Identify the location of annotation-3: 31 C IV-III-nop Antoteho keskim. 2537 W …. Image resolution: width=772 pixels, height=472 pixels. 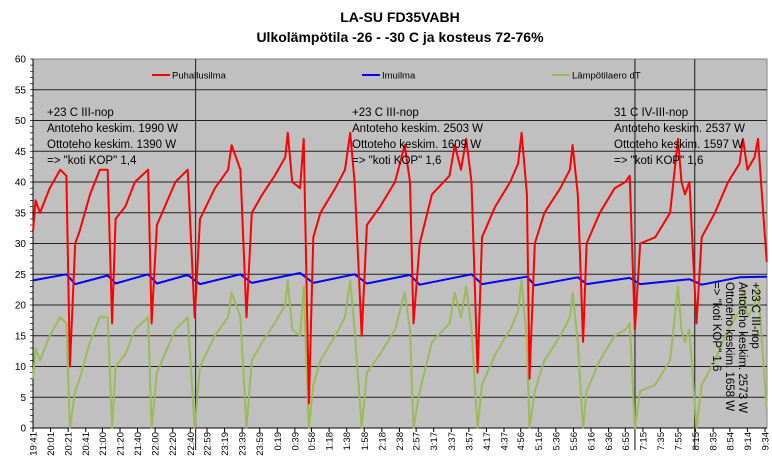
(681, 137).